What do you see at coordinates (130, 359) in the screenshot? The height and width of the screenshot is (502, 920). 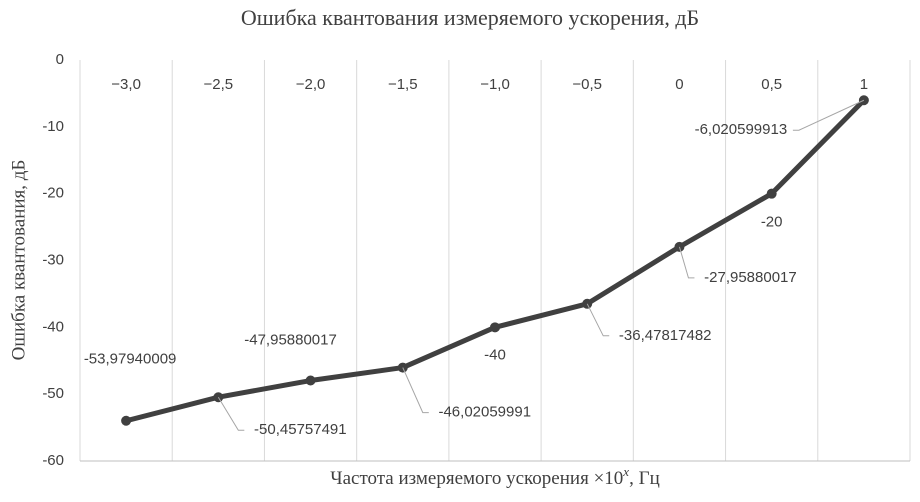 I see `data-label: -53,97940009` at bounding box center [130, 359].